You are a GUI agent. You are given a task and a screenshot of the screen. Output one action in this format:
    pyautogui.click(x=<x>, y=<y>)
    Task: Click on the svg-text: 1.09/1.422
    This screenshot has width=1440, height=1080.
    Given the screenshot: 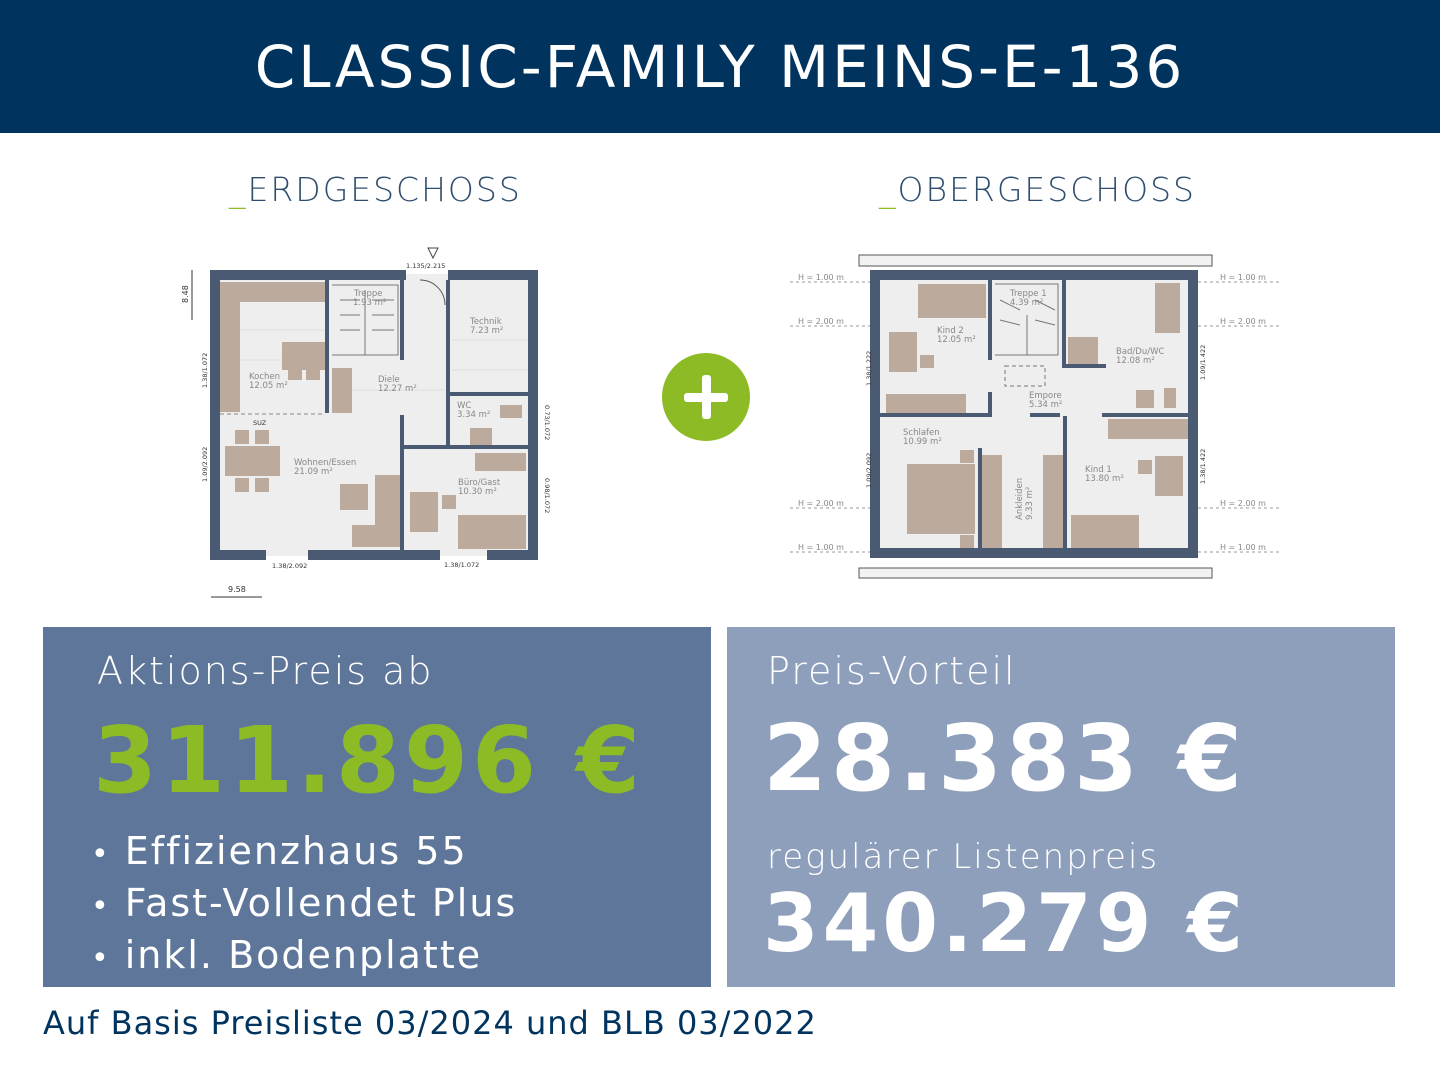 What is the action you would take?
    pyautogui.click(x=1203, y=362)
    